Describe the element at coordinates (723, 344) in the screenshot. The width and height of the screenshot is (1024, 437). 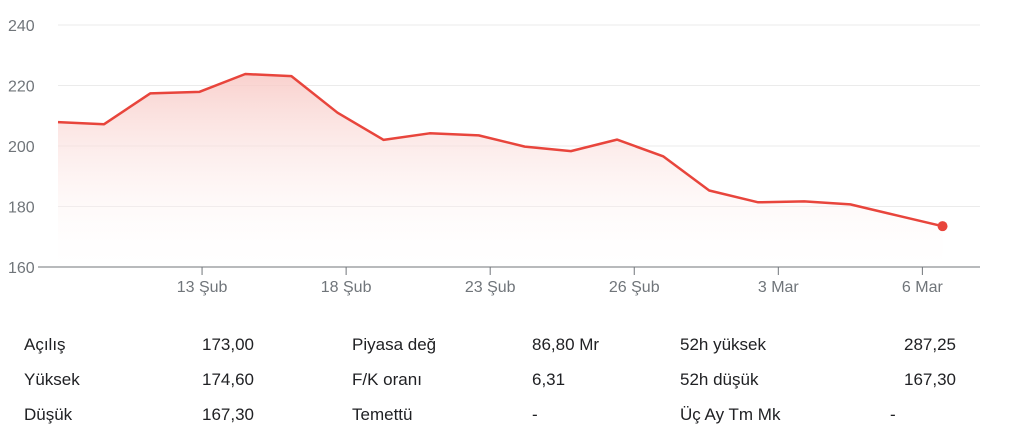
I see `stat-label-52w-high: 52h yüksek` at that location.